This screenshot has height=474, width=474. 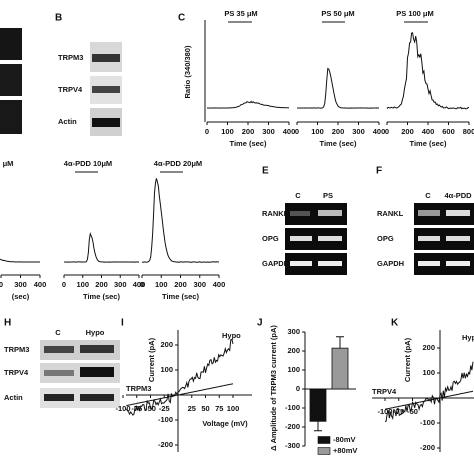 What do you see at coordinates (138, 388) in the screenshot?
I see `trace-label: TRPM3` at bounding box center [138, 388].